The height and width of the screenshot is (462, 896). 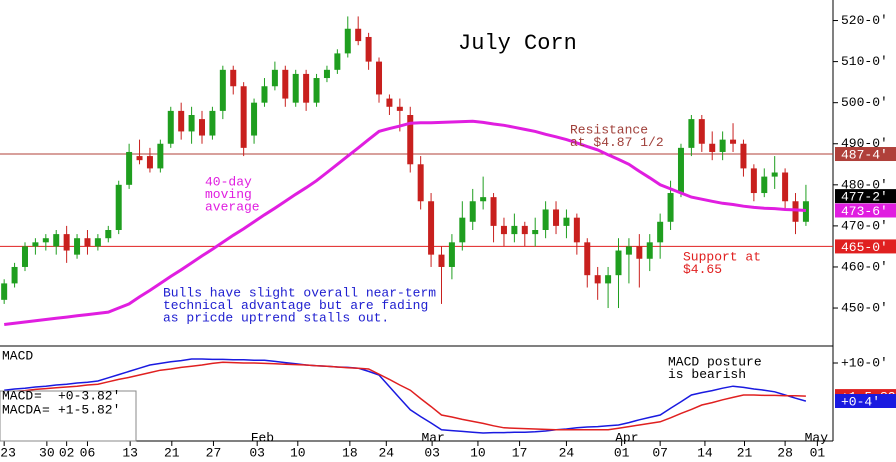 What do you see at coordinates (298, 452) in the screenshot?
I see `x-tick-label: 10` at bounding box center [298, 452].